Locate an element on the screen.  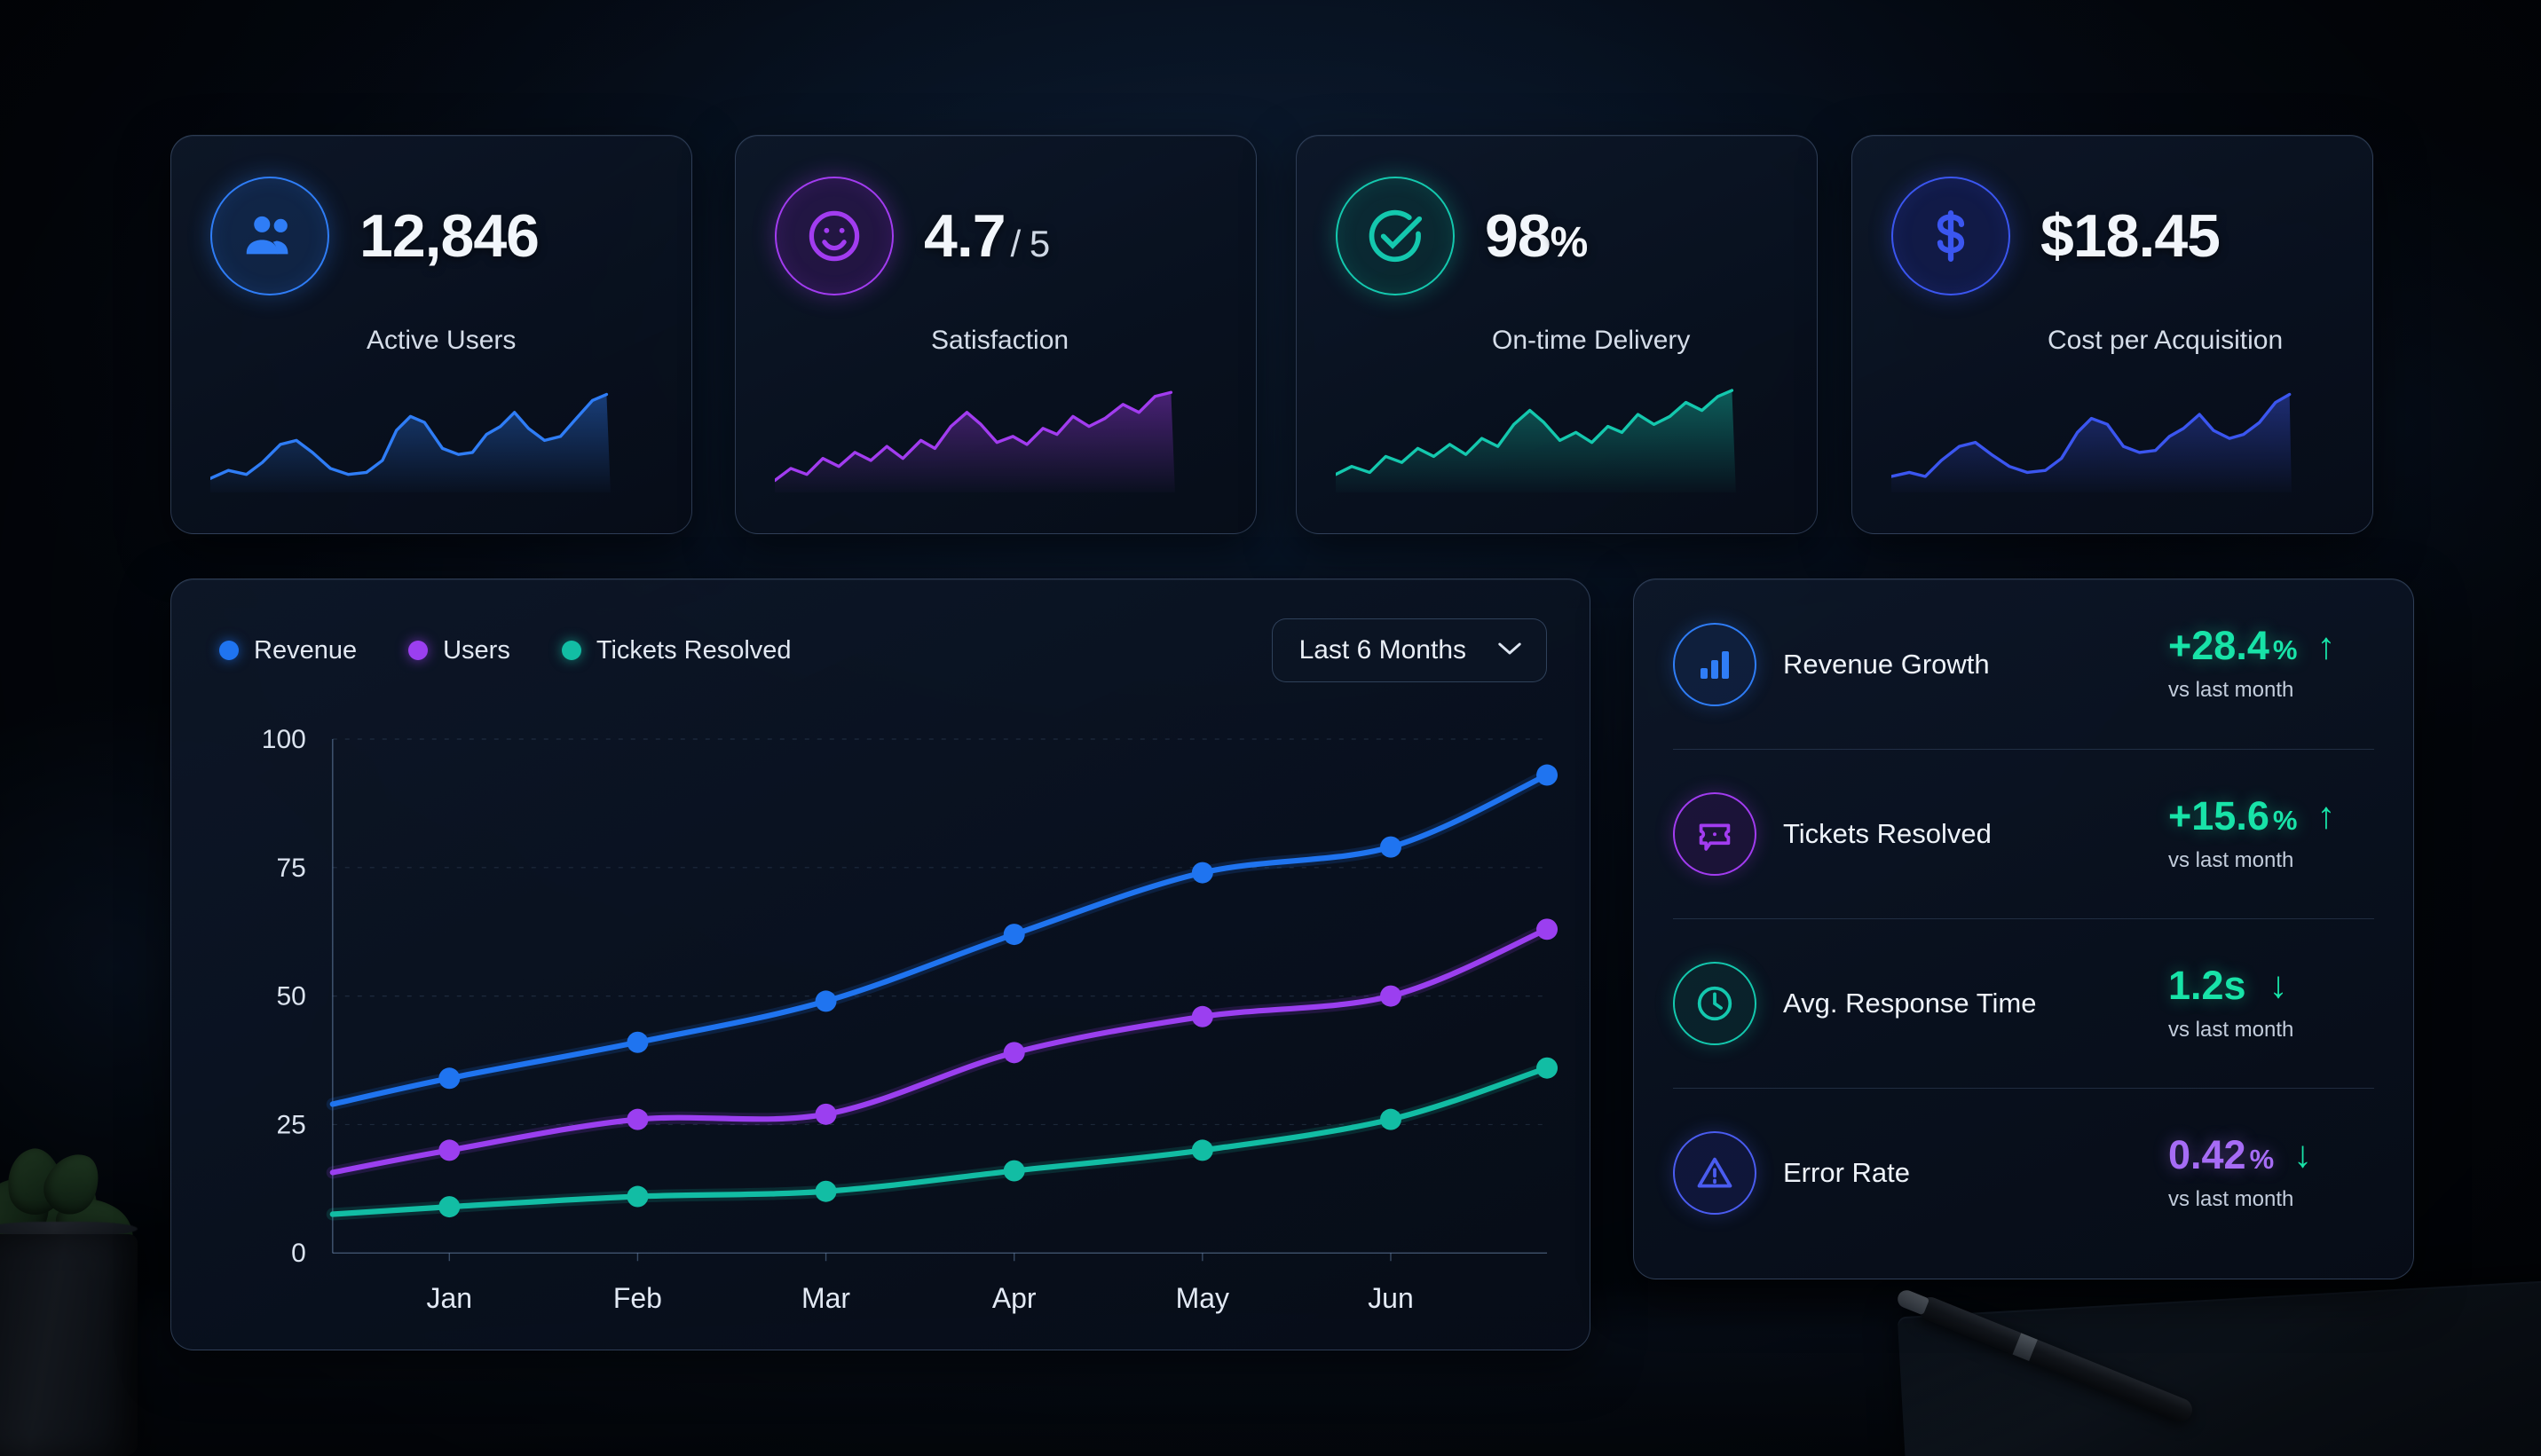
ticket-icon is located at coordinates (1714, 834).